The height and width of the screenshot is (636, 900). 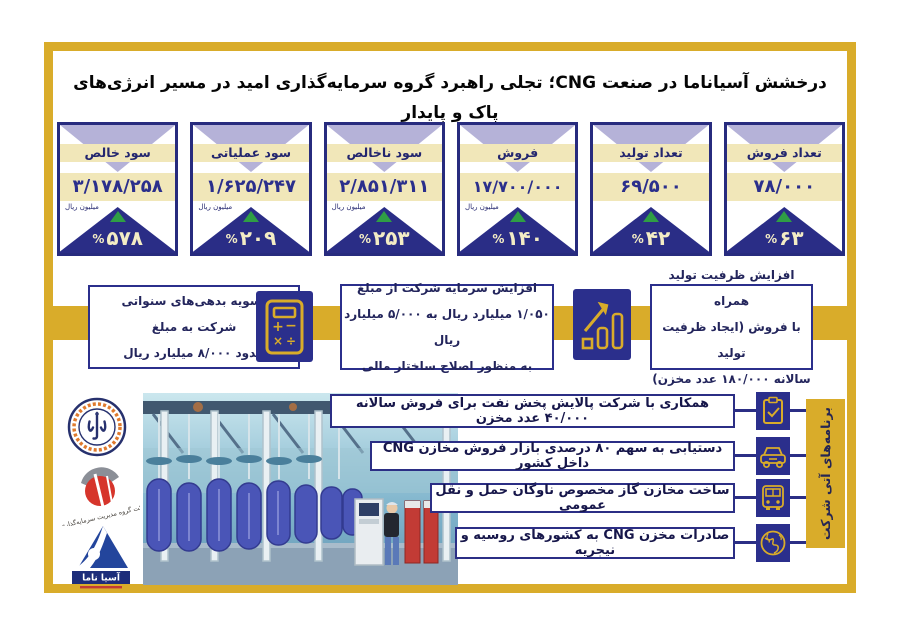 What do you see at coordinates (300, 489) in the screenshot?
I see `factory-photo` at bounding box center [300, 489].